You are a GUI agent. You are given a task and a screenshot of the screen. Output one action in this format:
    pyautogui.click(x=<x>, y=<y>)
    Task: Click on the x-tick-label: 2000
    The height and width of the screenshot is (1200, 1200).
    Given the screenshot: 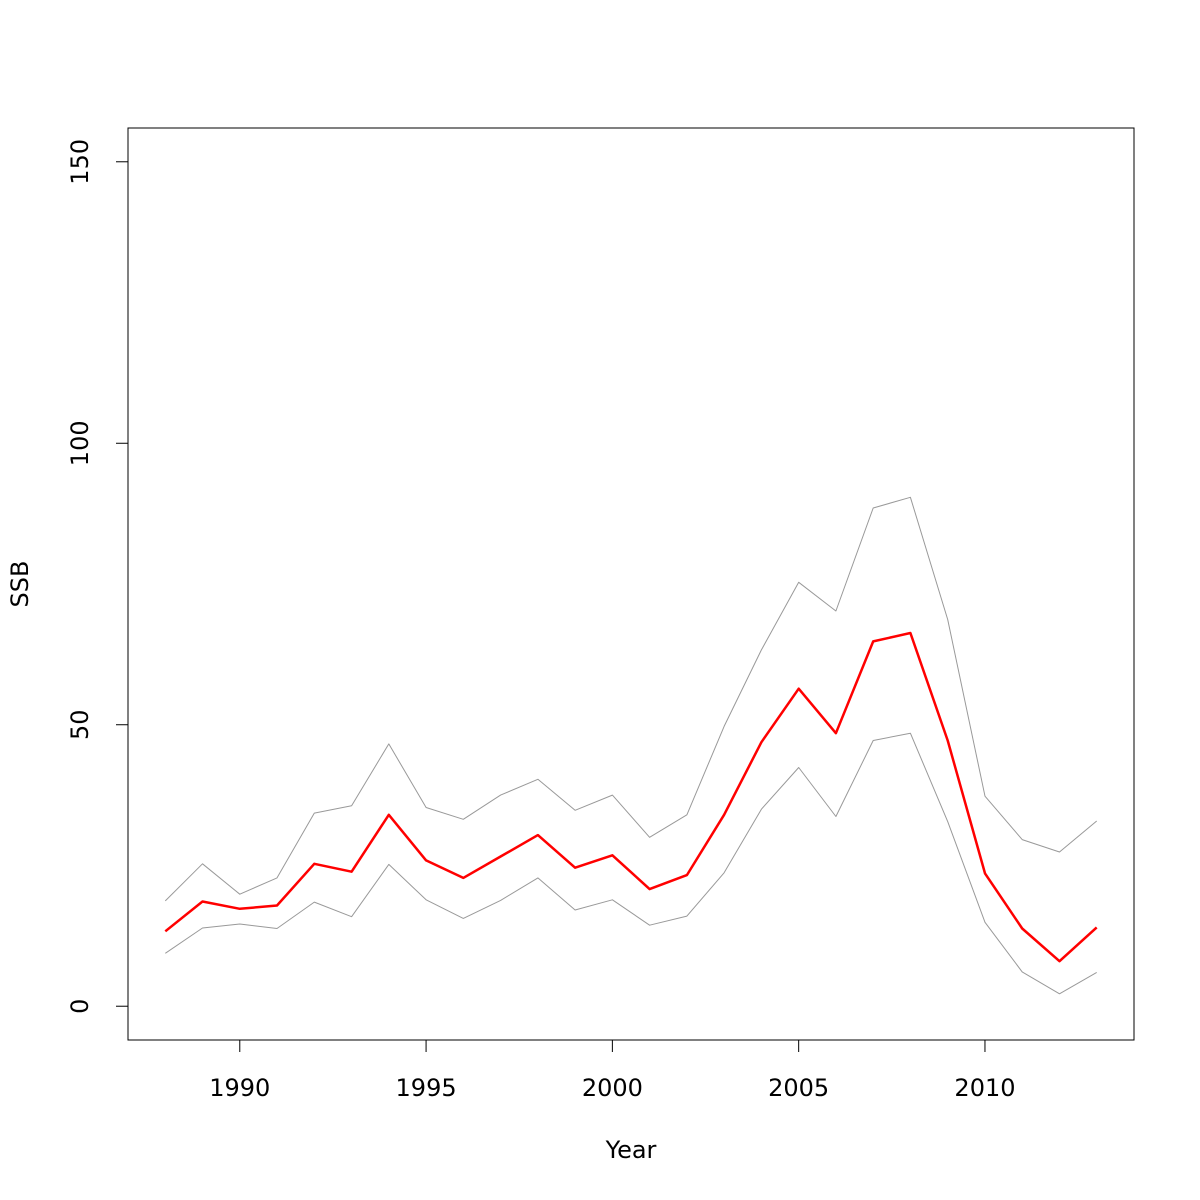 What is the action you would take?
    pyautogui.click(x=612, y=1088)
    